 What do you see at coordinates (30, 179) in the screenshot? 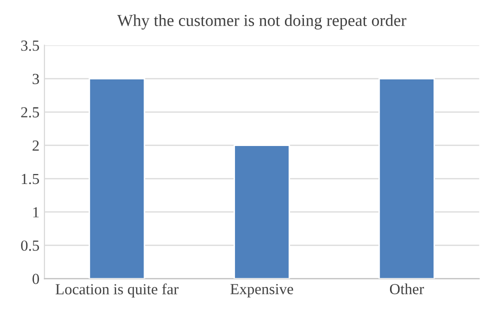
I see `y-tick-label: 1.5` at bounding box center [30, 179].